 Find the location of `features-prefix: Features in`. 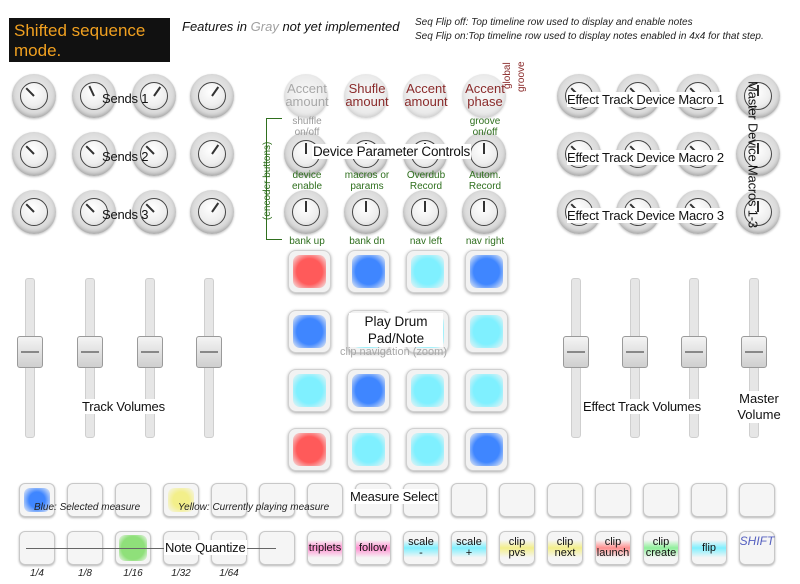

features-prefix: Features in is located at coordinates (216, 26).